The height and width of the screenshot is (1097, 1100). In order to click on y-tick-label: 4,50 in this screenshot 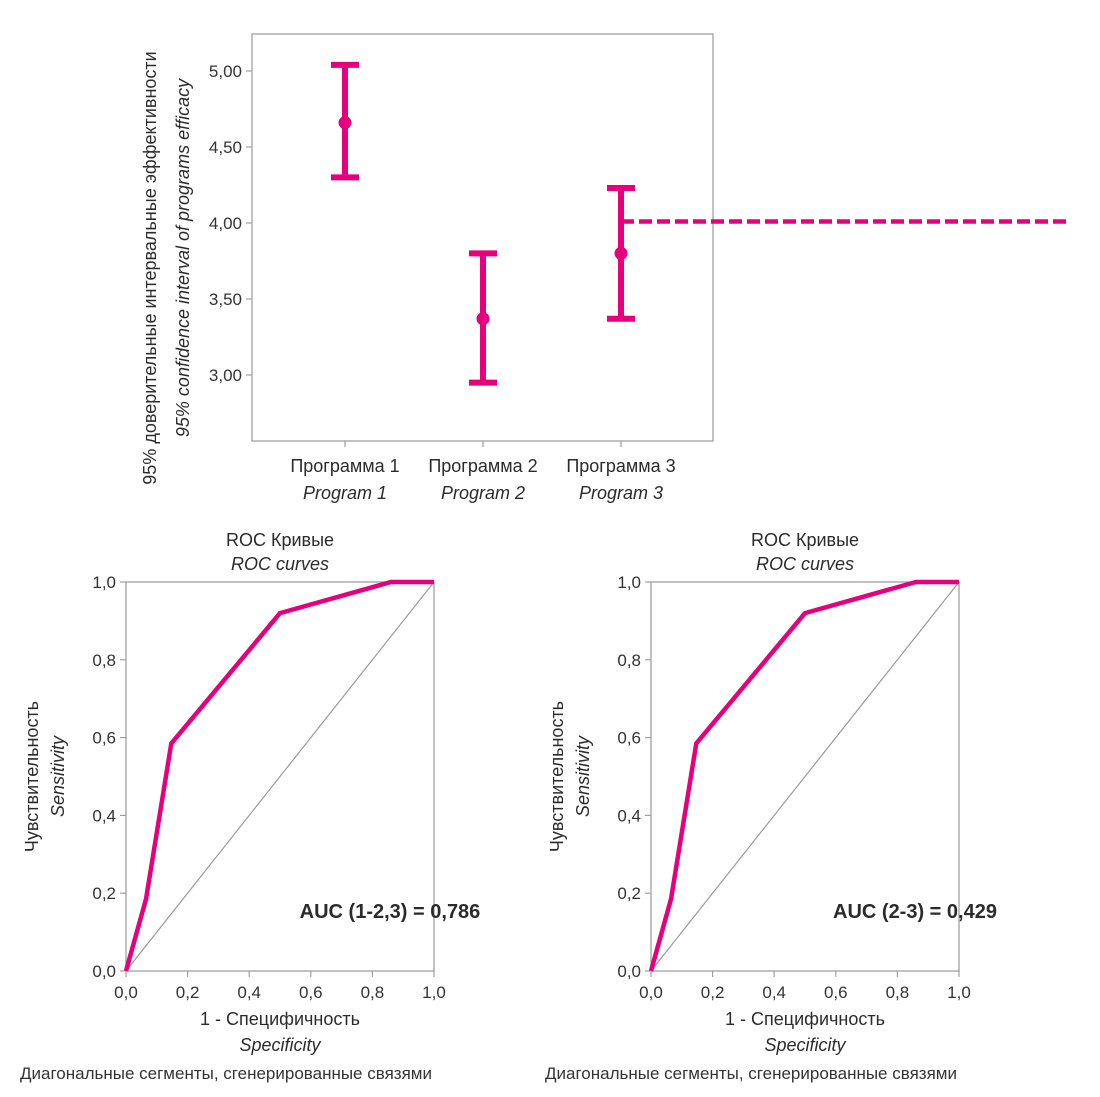, I will do `click(225, 147)`.